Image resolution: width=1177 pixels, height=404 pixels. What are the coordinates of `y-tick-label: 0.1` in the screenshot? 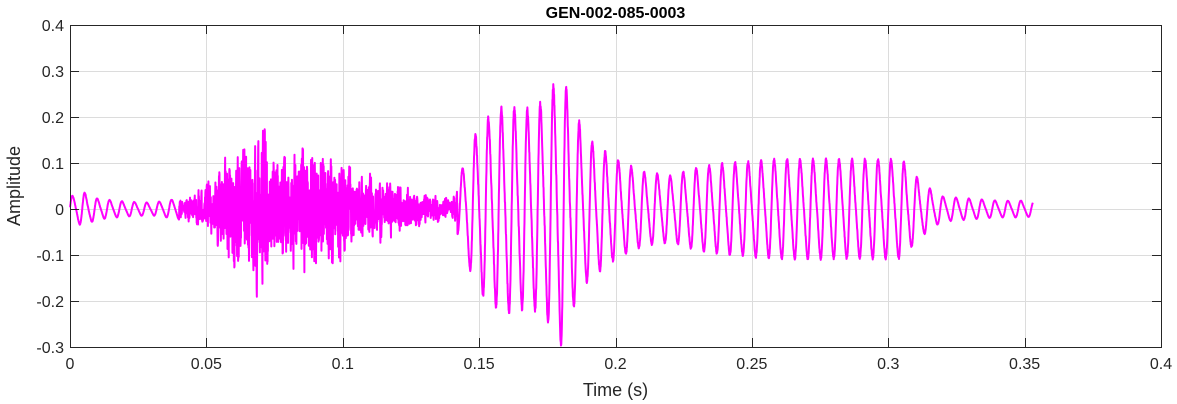 It's located at (53, 164).